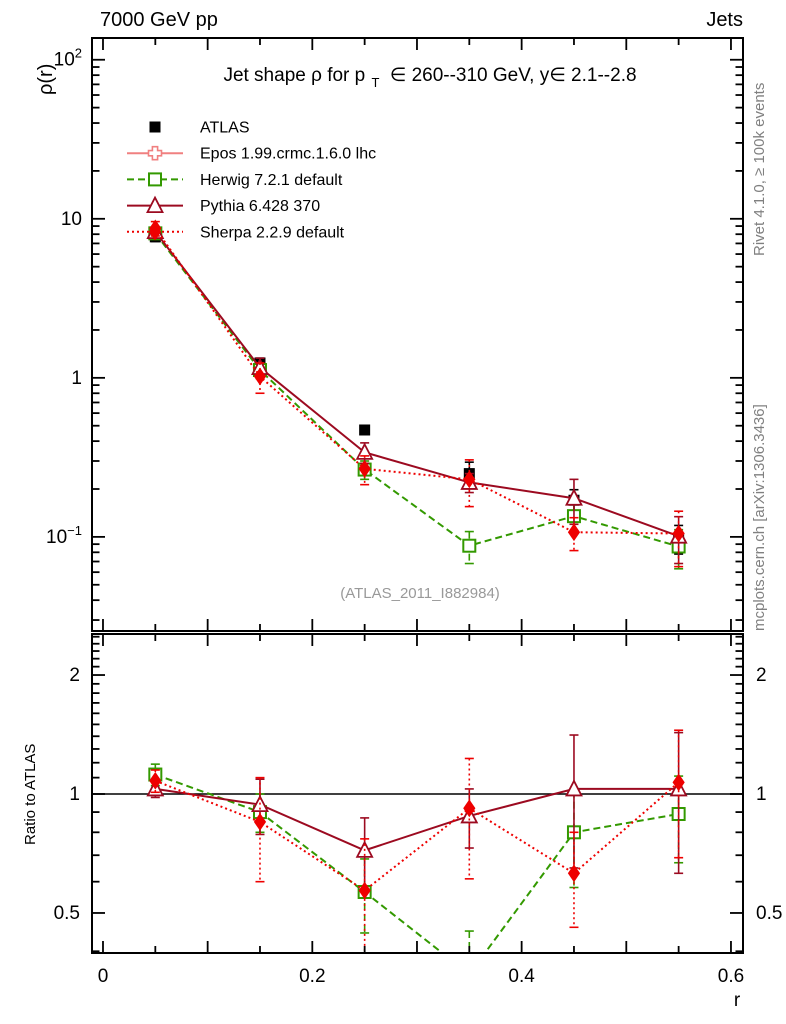 This screenshot has width=786, height=1024. What do you see at coordinates (420, 593) in the screenshot?
I see `watermark-analysis-id: (ATLAS_2011_I882984)` at bounding box center [420, 593].